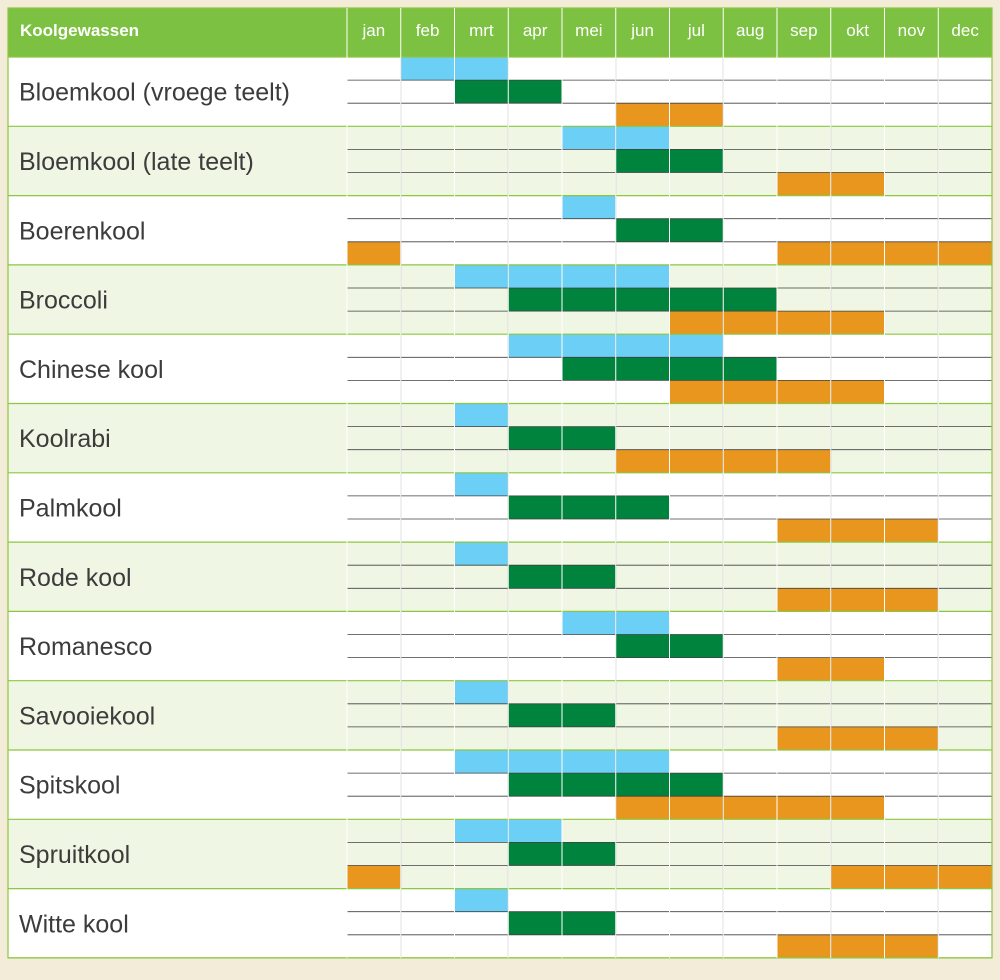 This screenshot has height=980, width=1000. What do you see at coordinates (912, 30) in the screenshot?
I see `month-label: nov` at bounding box center [912, 30].